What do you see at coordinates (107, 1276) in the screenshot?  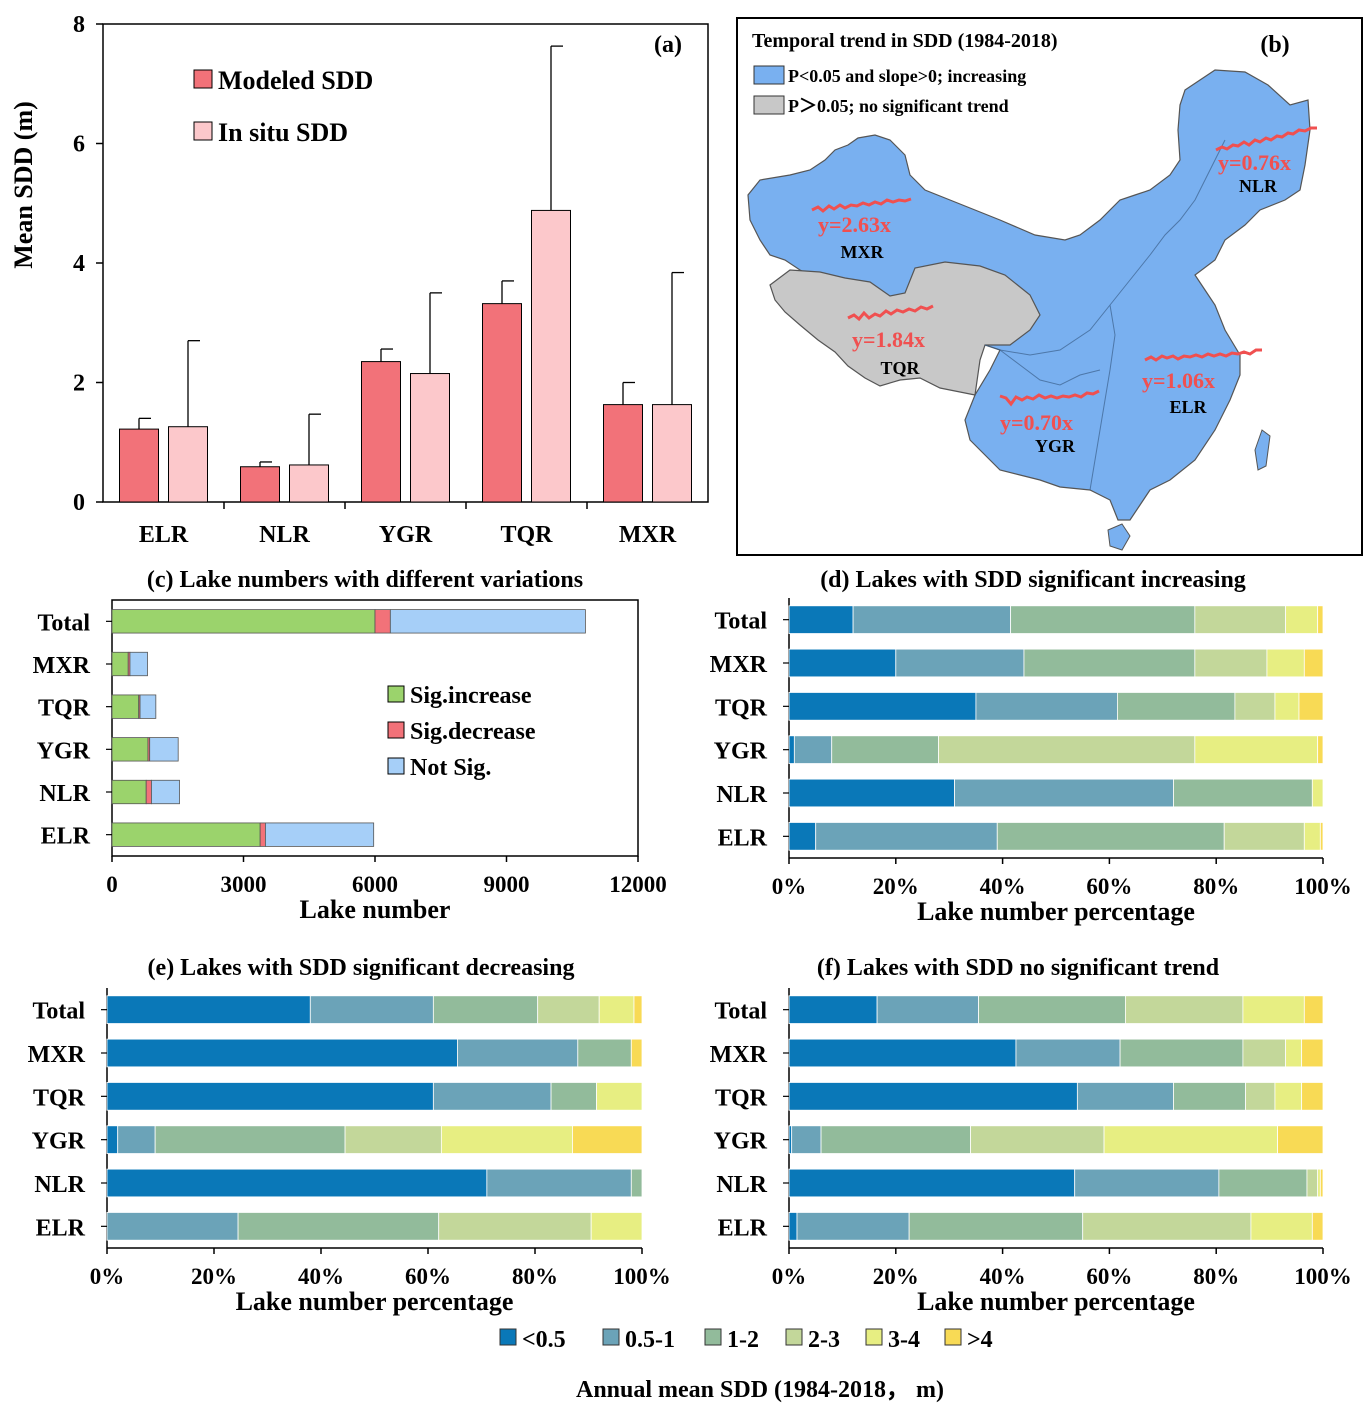 I see `e-plot-xtick-label: 0%` at bounding box center [107, 1276].